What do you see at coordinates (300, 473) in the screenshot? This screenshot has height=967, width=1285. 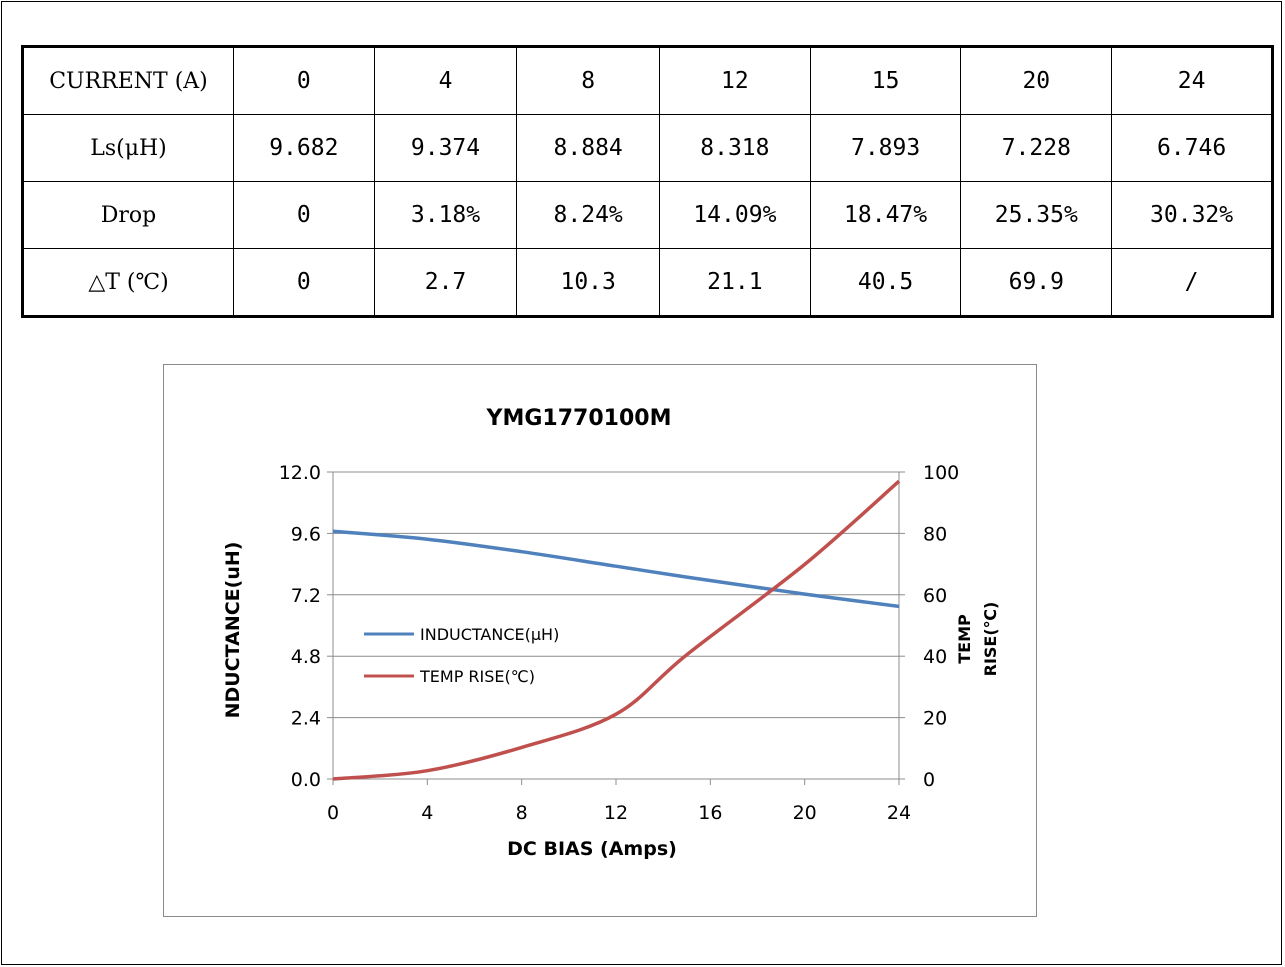 I see `y-tick-label: 12.0` at bounding box center [300, 473].